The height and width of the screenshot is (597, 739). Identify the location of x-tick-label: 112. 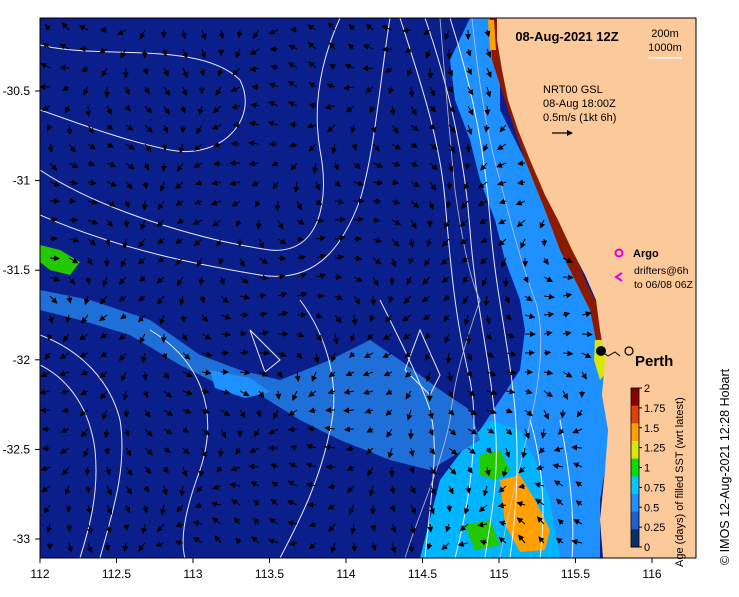
(39, 574).